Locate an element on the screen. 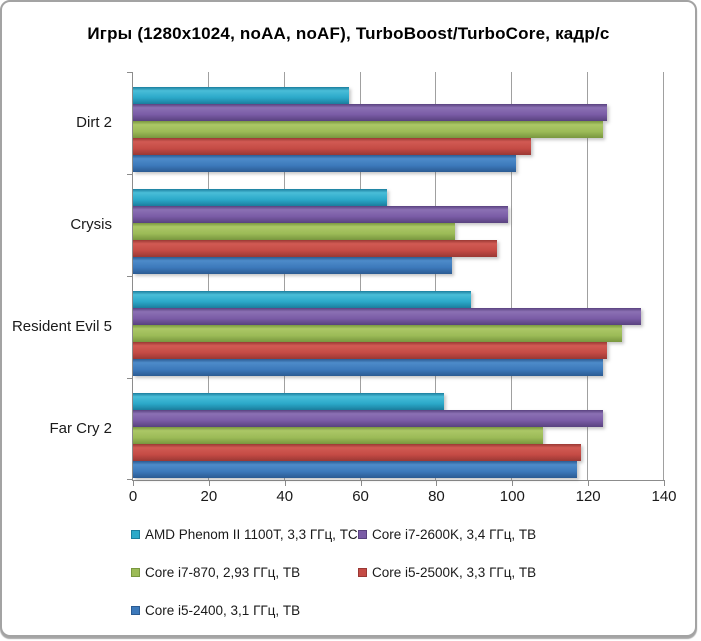 This screenshot has height=641, width=701. legend-item-4: Core i5-2400, 3,1 ГГц, TB is located at coordinates (244, 610).